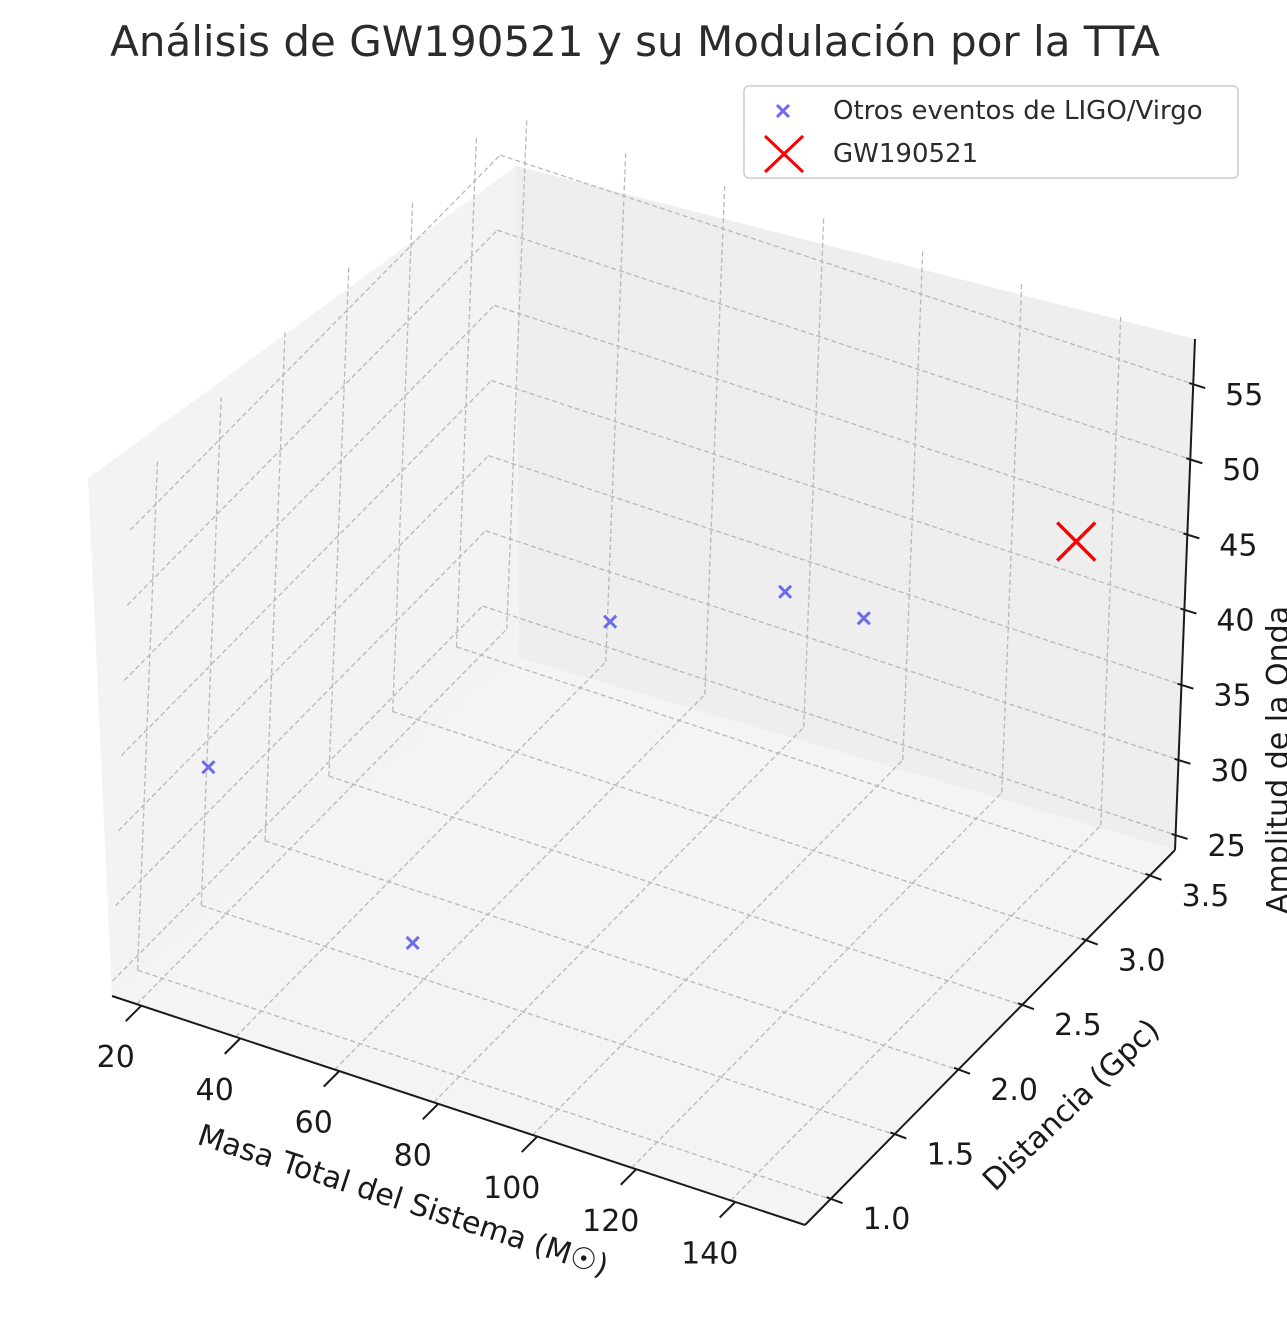 The height and width of the screenshot is (1324, 1287). I want to click on legend: Otros eventos de LIGO/Virgo GW190521, so click(991, 132).